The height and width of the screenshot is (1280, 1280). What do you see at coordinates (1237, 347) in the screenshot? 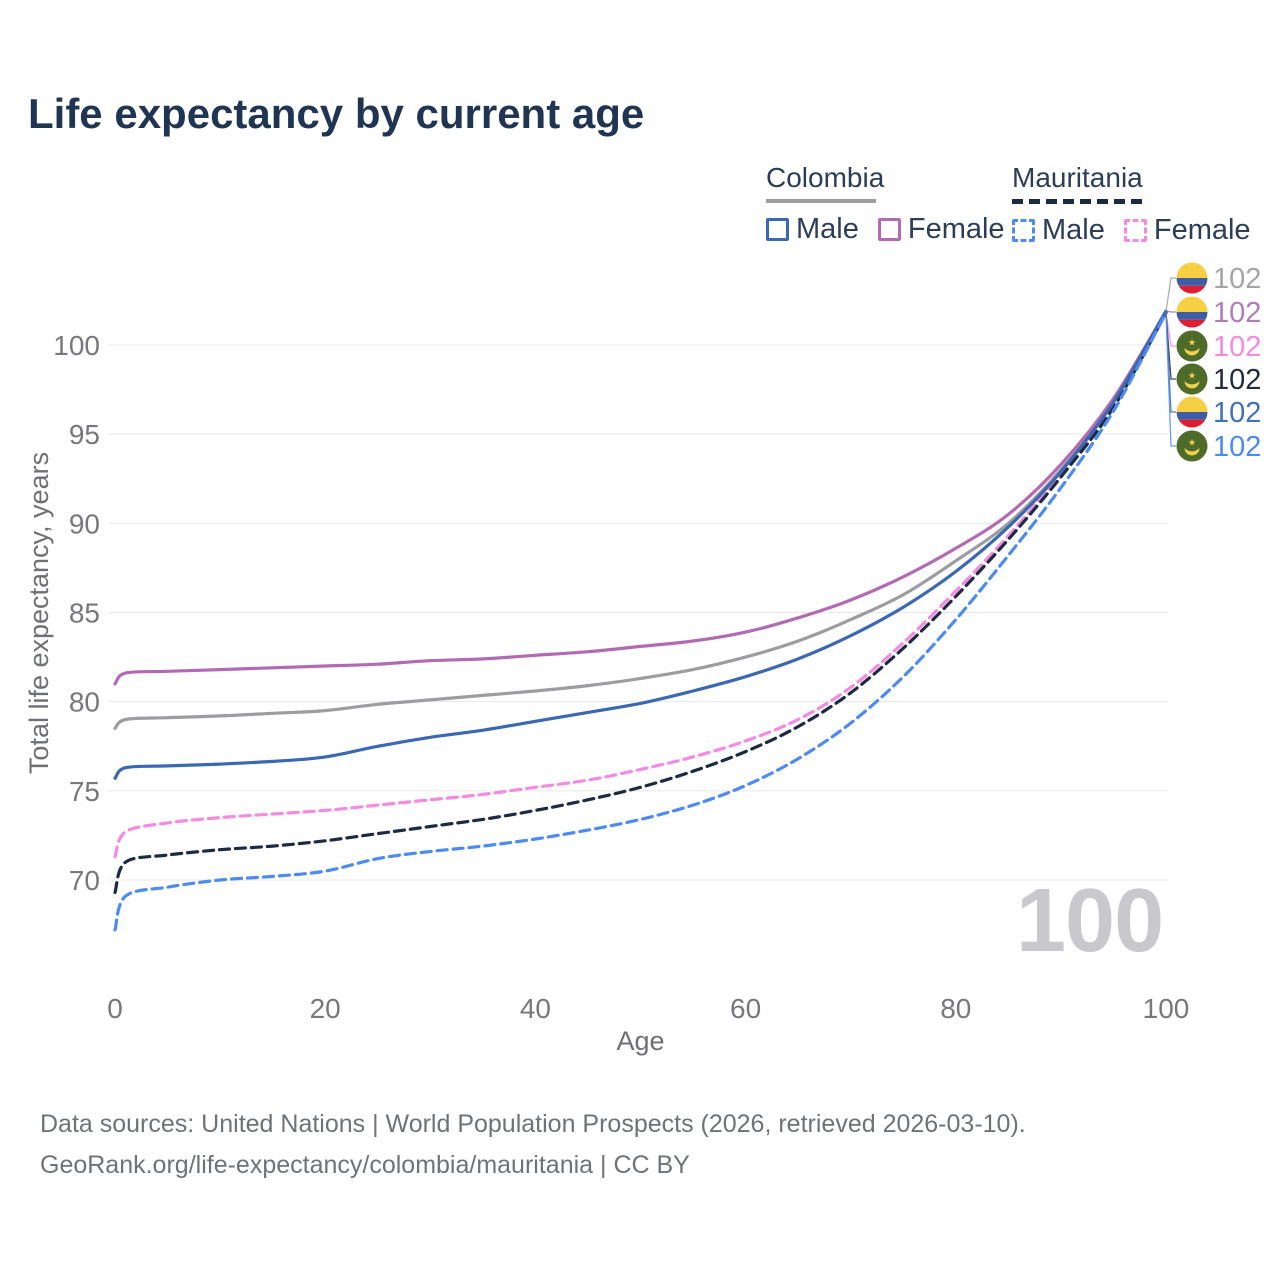
I see `end-label-mauritania-female: 102` at bounding box center [1237, 347].